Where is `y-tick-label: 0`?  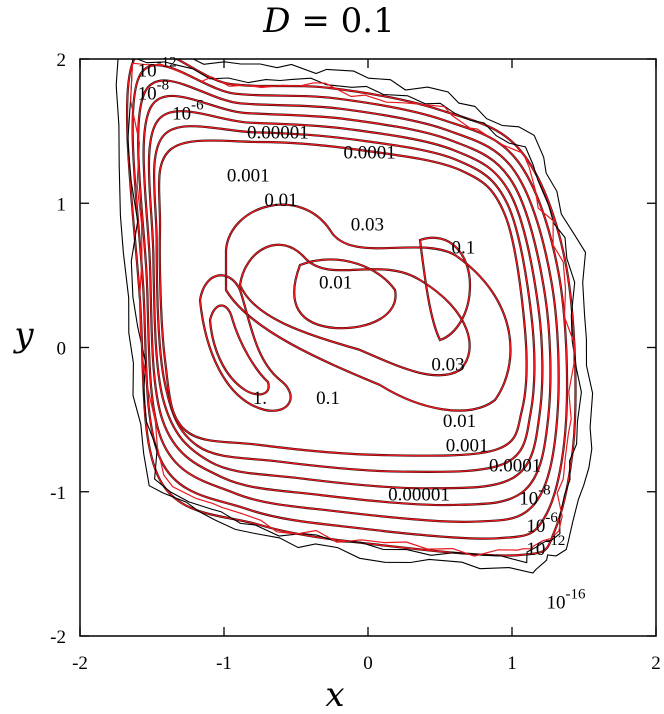 y-tick-label: 0 is located at coordinates (62, 349).